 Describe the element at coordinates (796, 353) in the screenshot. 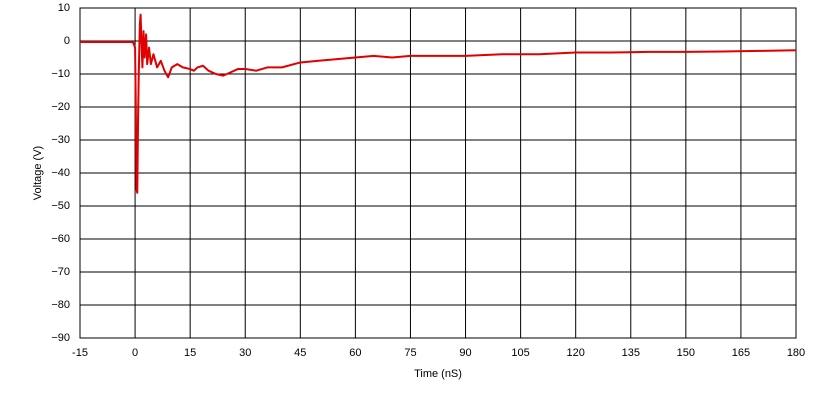

I see `x-tick-label: 180` at that location.